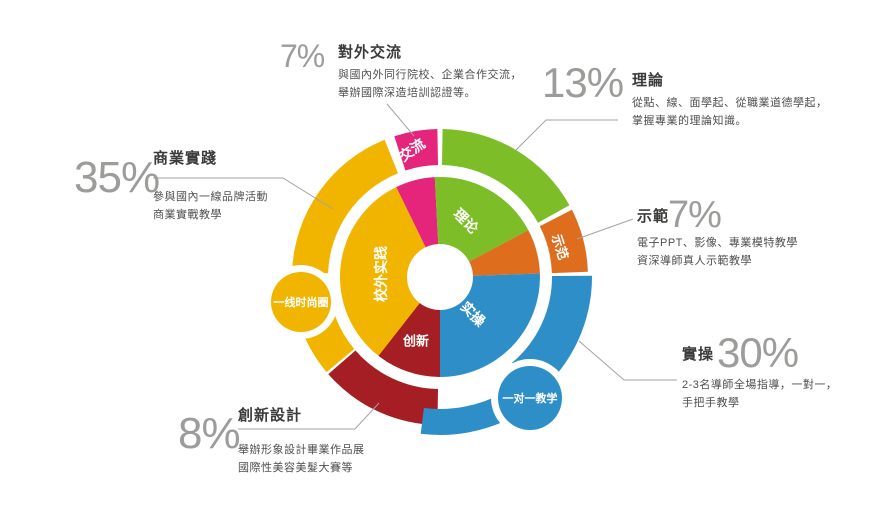  I want to click on segment-lilun-outer-arc, so click(506, 176).